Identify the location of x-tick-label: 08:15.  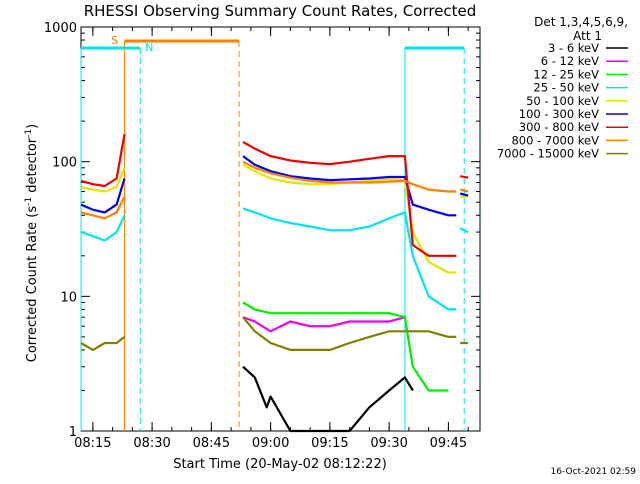
(92, 443).